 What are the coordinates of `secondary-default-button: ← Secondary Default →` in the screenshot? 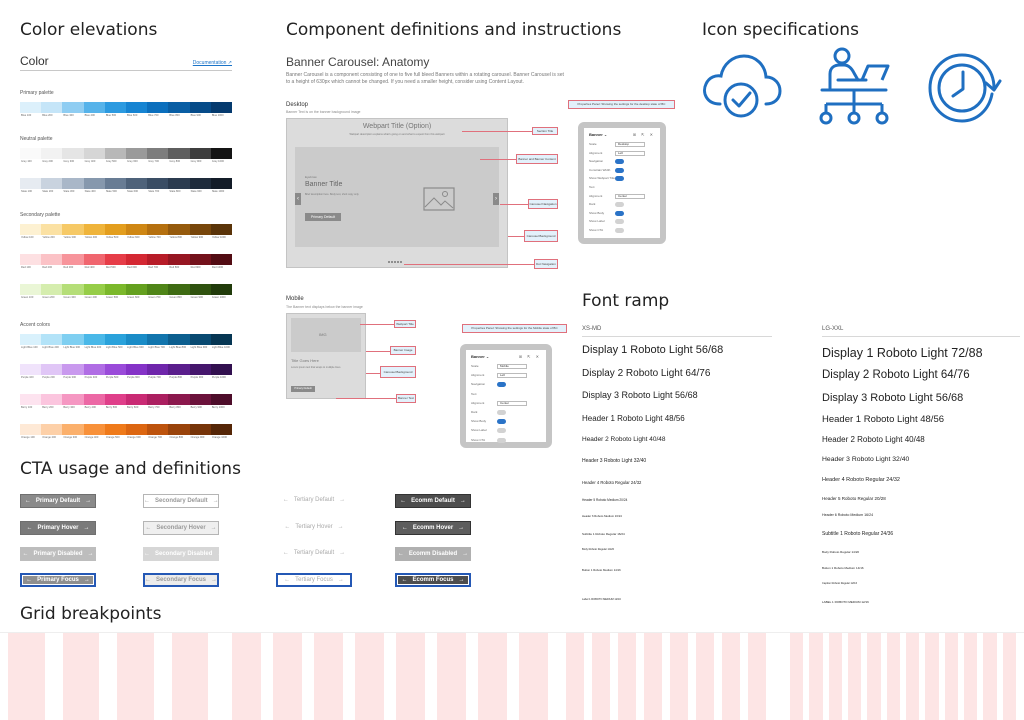 It's located at (181, 501).